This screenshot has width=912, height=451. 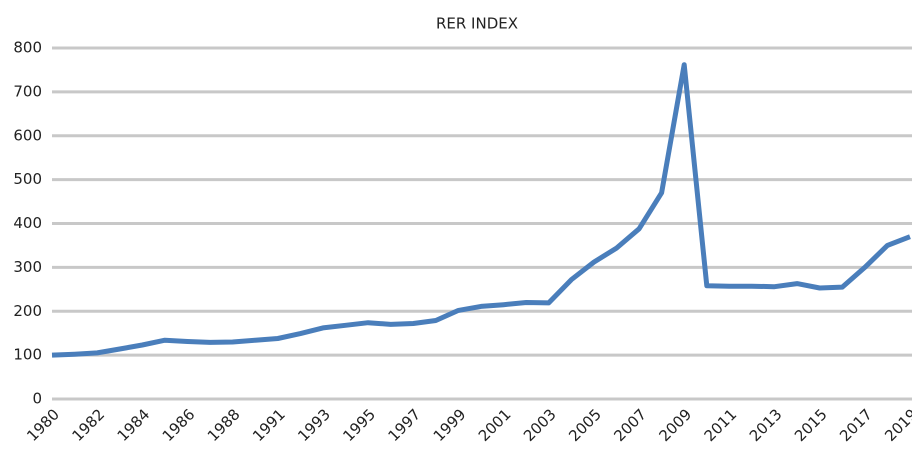 What do you see at coordinates (811, 425) in the screenshot?
I see `x-tick-label: 2015` at bounding box center [811, 425].